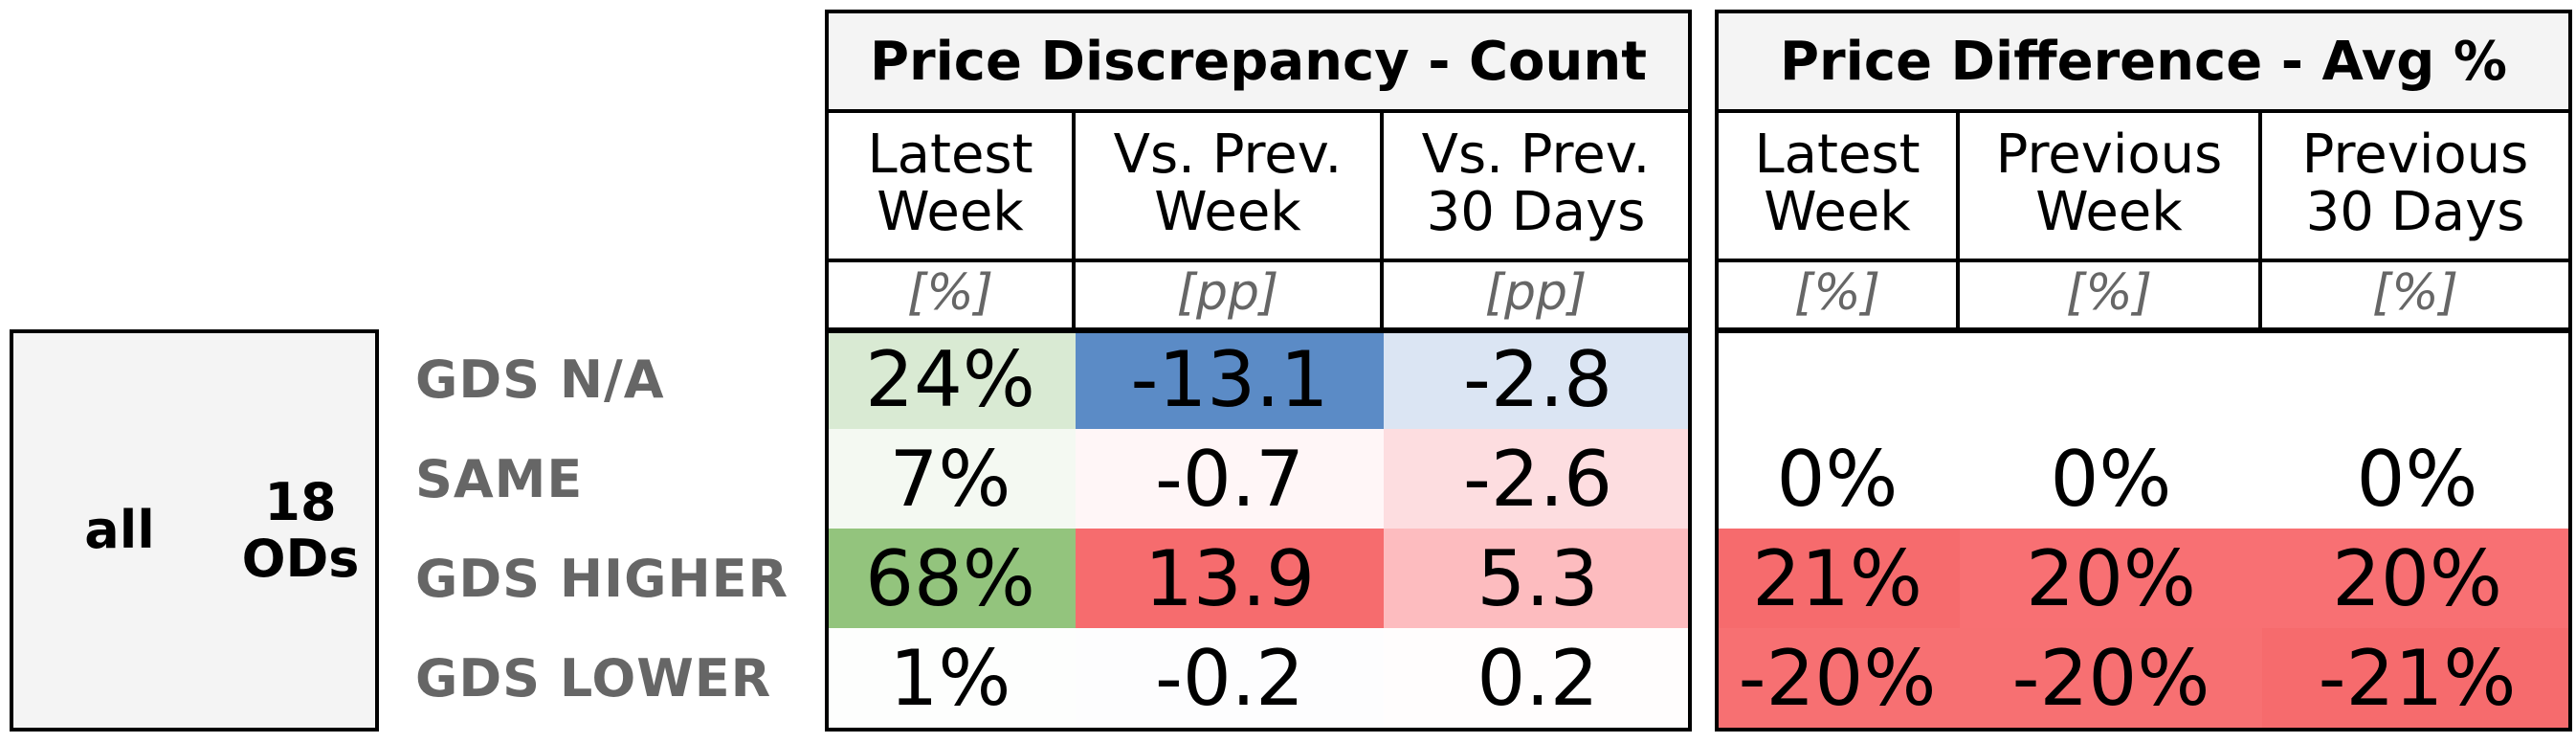 Image resolution: width=2576 pixels, height=743 pixels. I want to click on table-cell: -0.2, so click(1230, 678).